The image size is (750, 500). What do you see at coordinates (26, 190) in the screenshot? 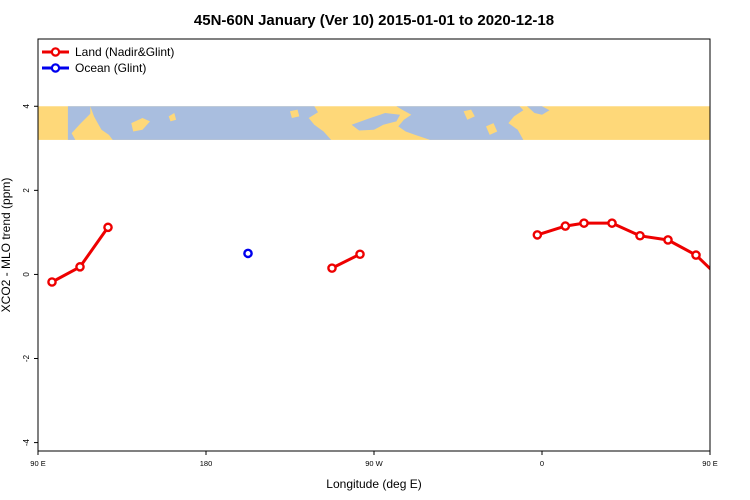
I see `y-tick-label: 2` at bounding box center [26, 190].